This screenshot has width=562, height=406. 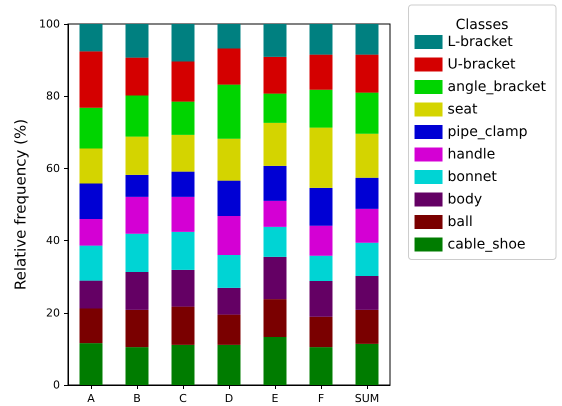 I want to click on y-tick-label: 100, so click(x=49, y=24).